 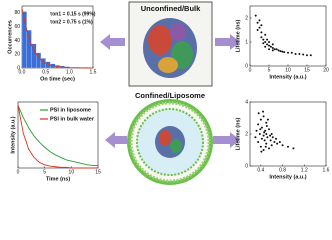 I want to click on x-tick-label: 1.5, so click(x=93, y=72).